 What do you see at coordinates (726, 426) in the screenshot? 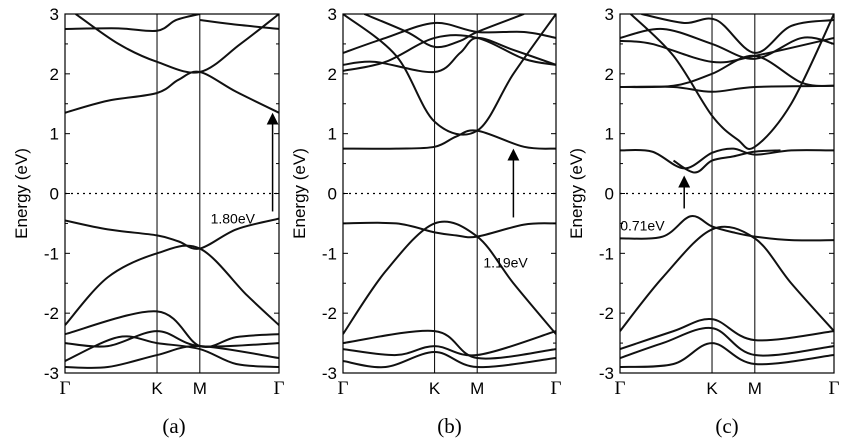
I see `panel-caption: (c)` at bounding box center [726, 426].